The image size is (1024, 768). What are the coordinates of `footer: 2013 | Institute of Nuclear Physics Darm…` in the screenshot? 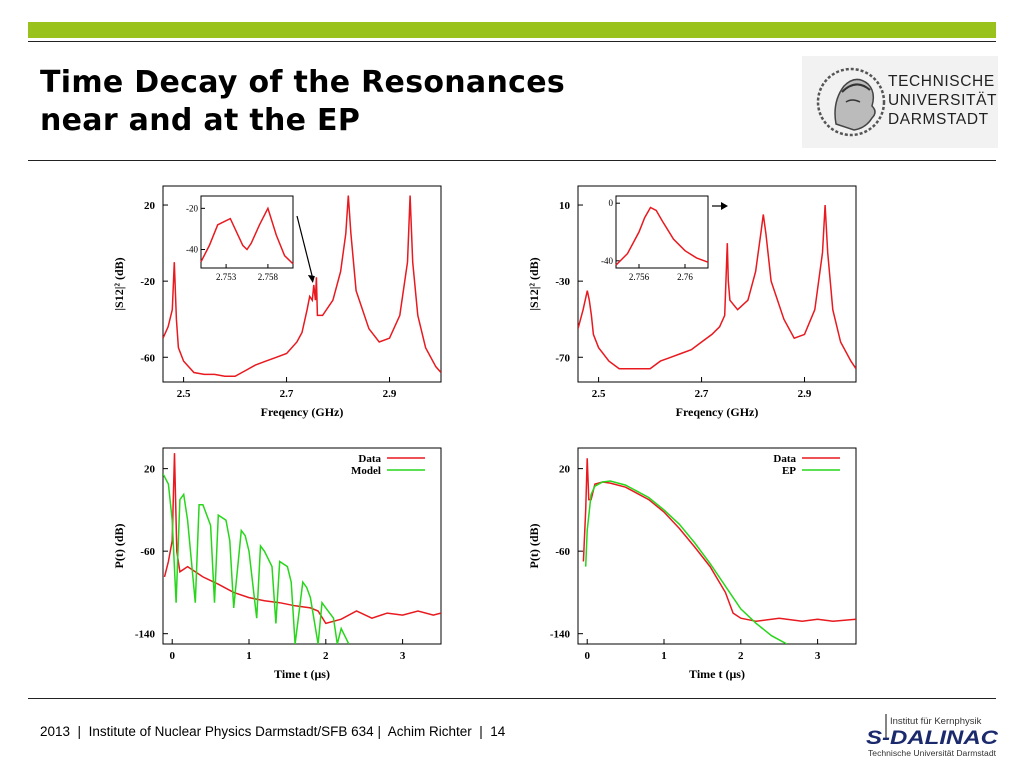 It's located at (272, 731).